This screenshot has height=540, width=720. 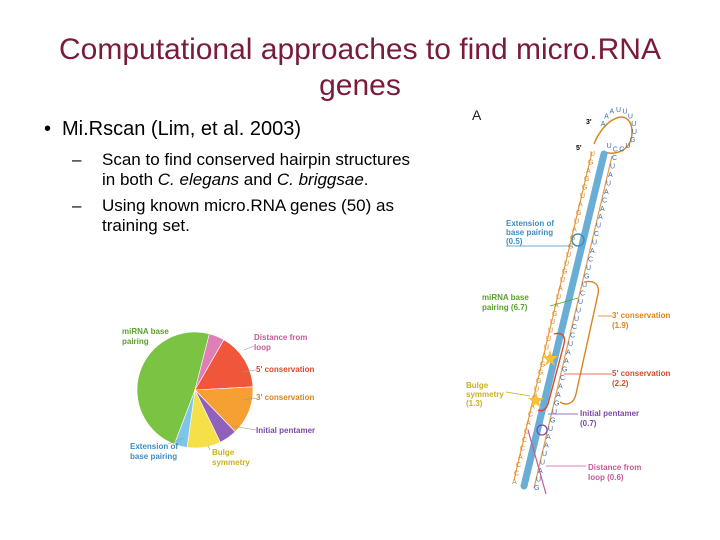 What do you see at coordinates (529, 232) in the screenshot?
I see `hp-label-extension-2: base pairing` at bounding box center [529, 232].